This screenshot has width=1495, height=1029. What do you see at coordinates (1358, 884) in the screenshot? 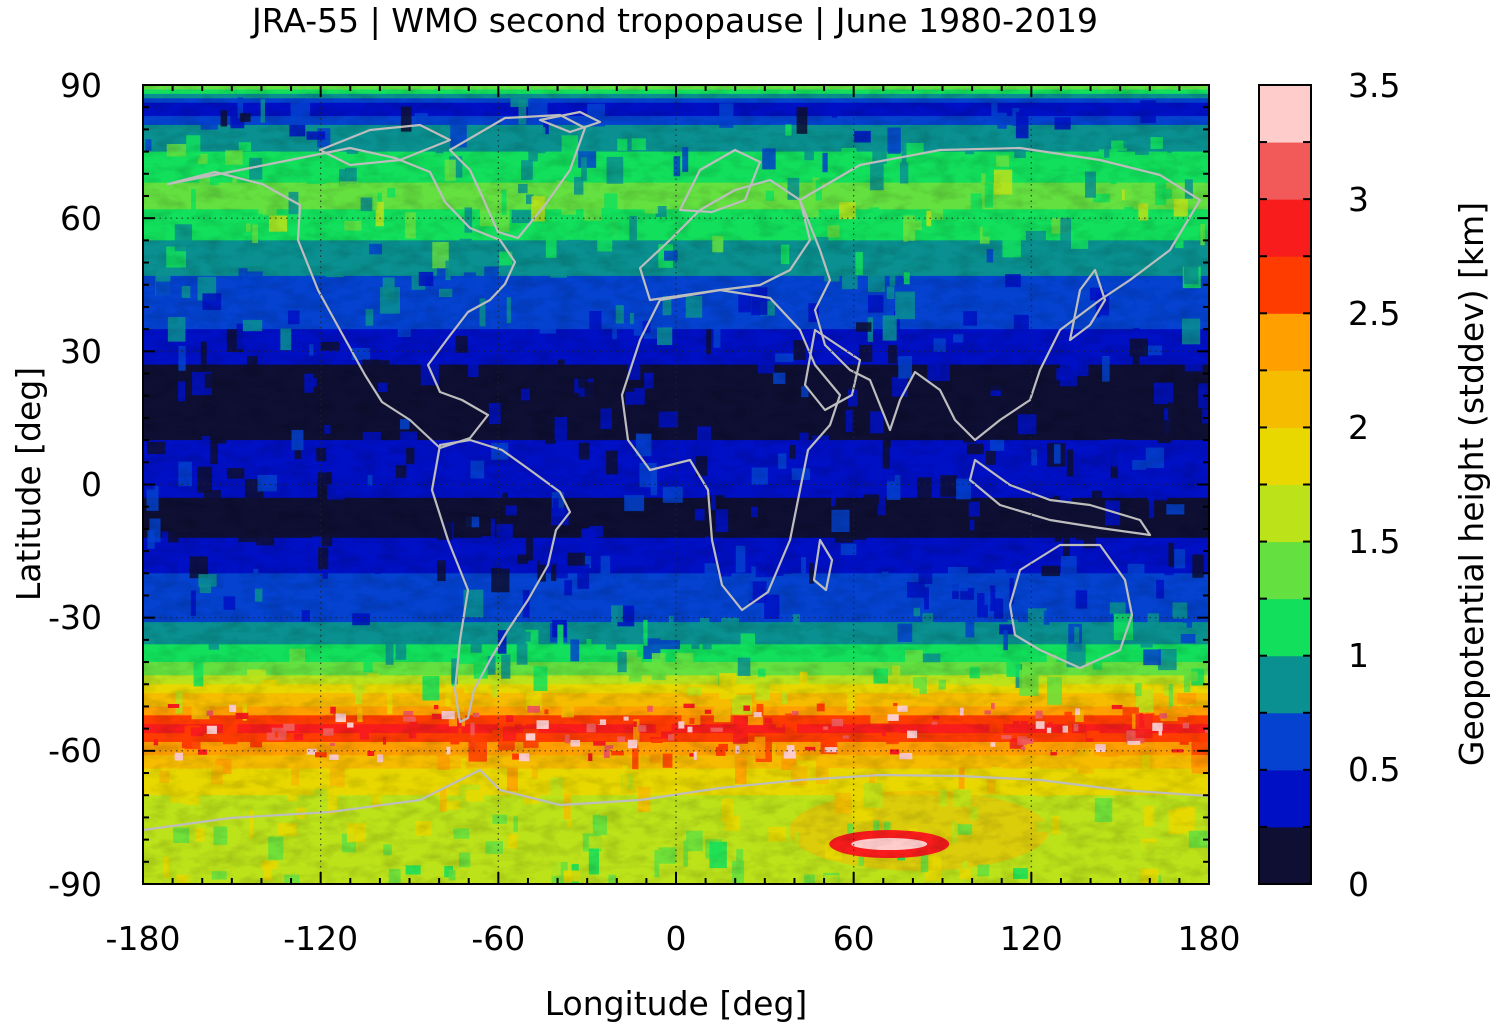
I see `colorbar-tick-label: 0` at bounding box center [1358, 884].